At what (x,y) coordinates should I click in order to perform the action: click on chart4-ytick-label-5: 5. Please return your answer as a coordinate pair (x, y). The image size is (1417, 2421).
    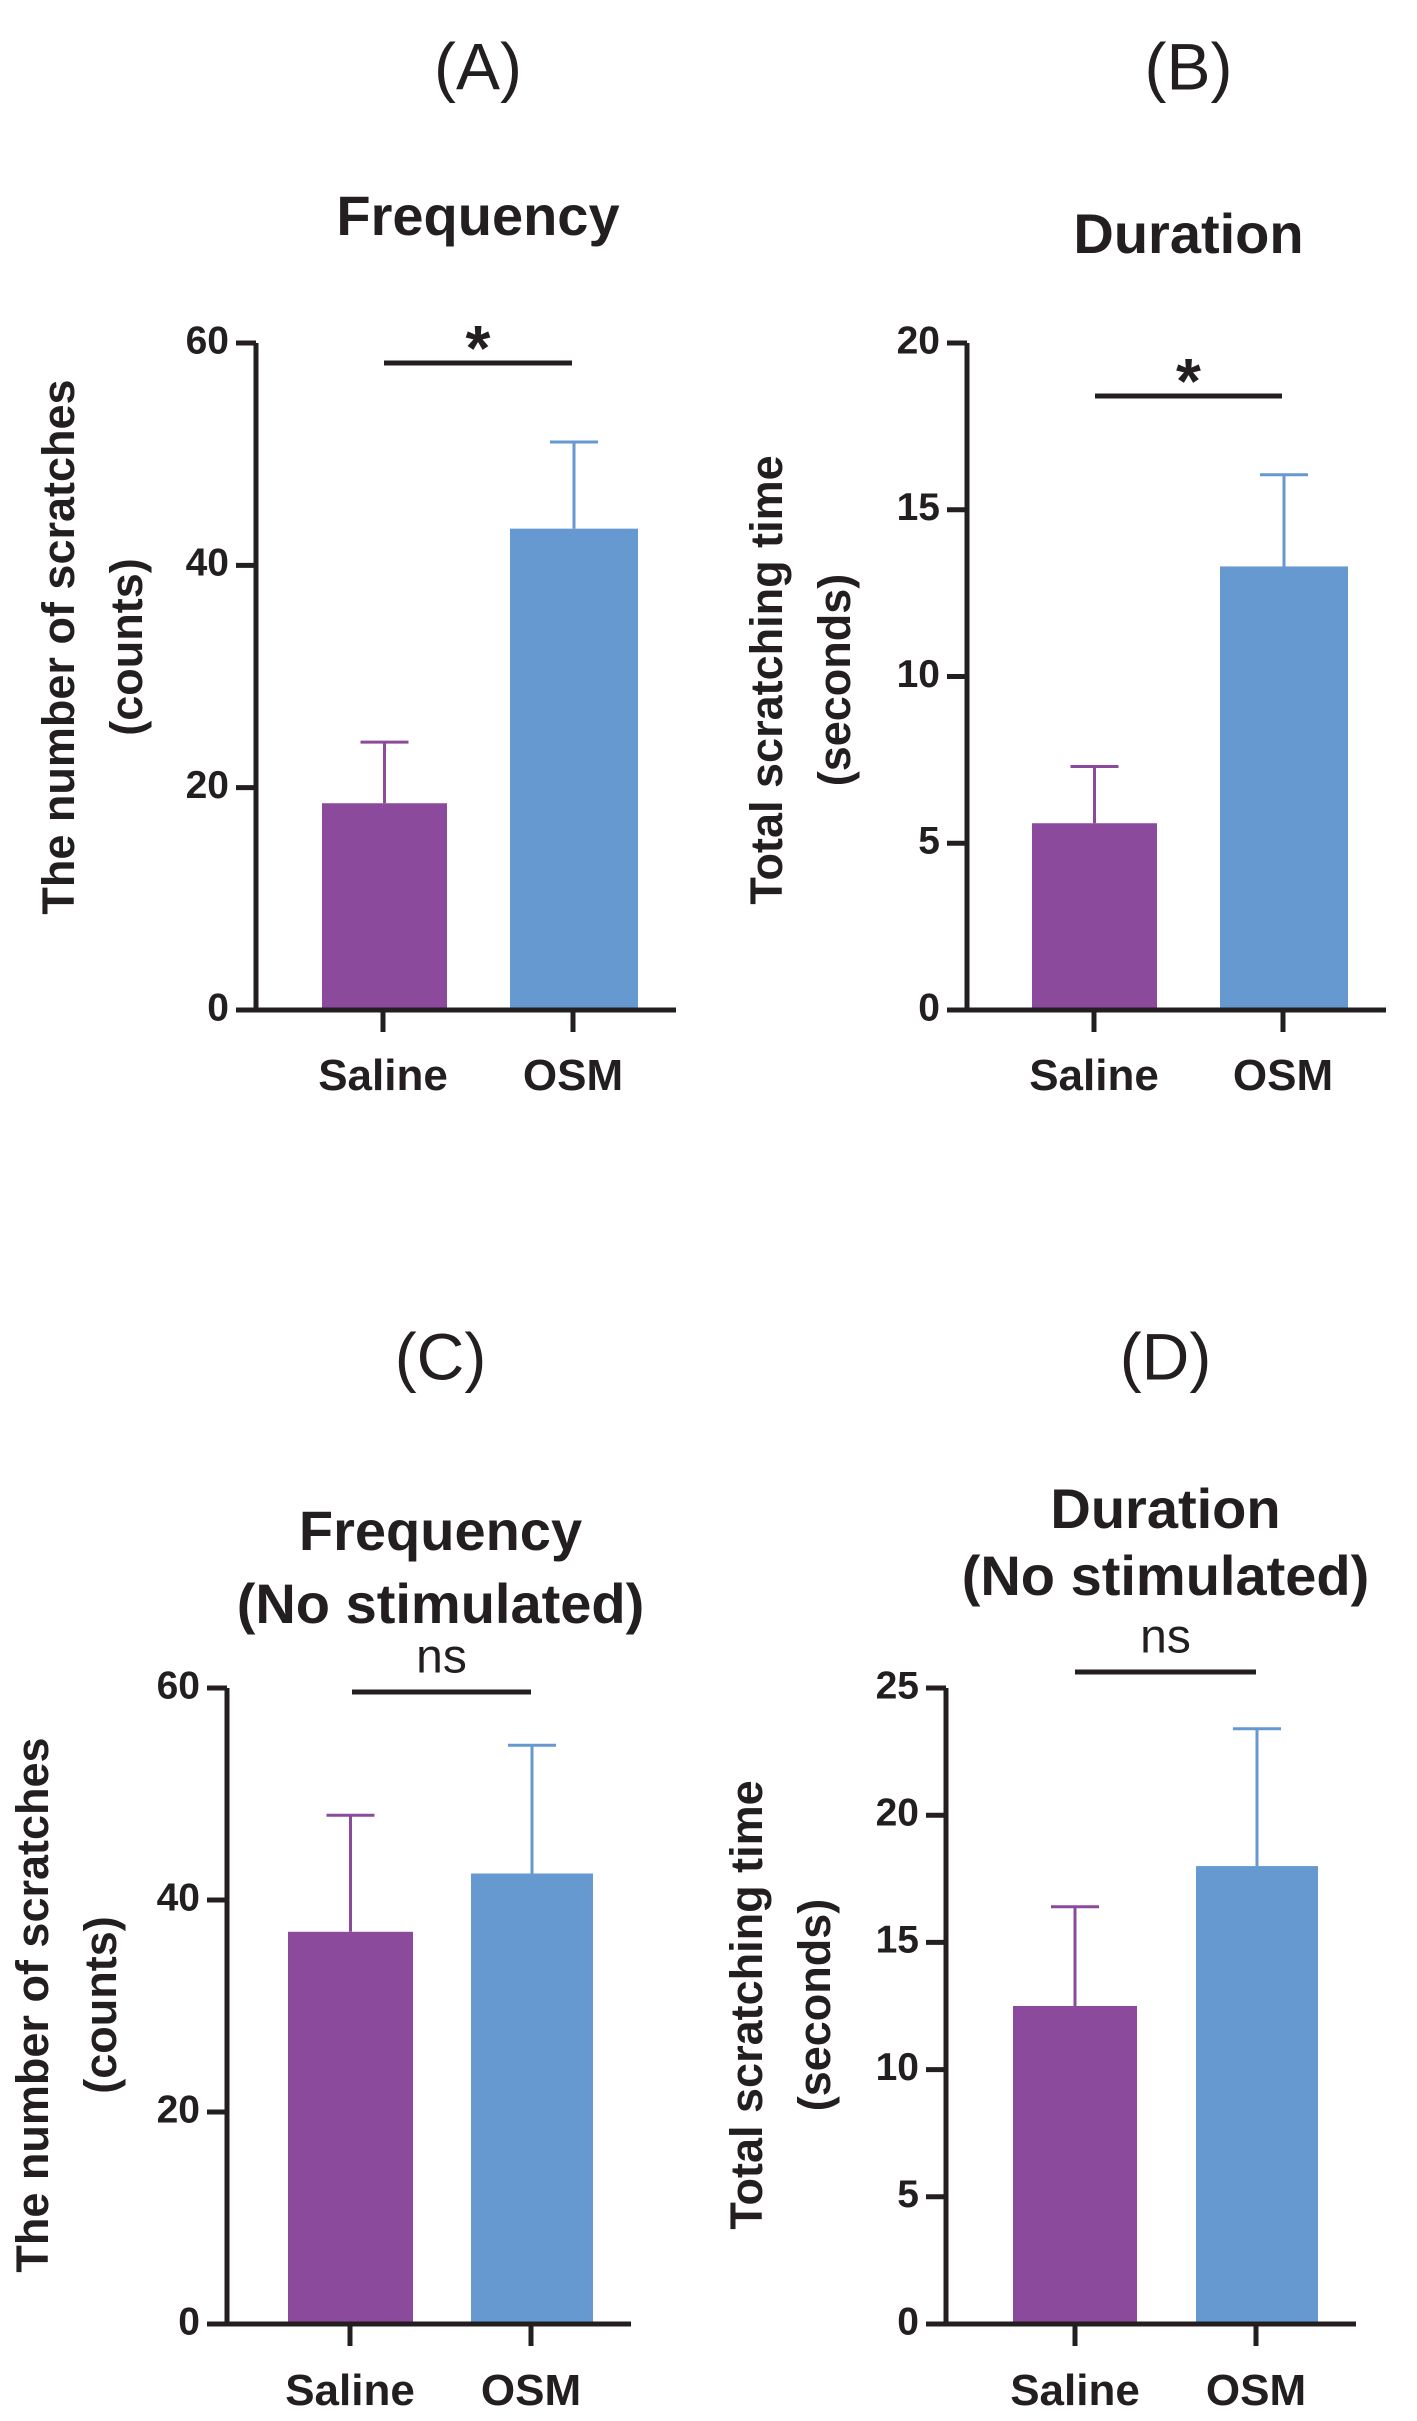
    Looking at the image, I should click on (908, 2194).